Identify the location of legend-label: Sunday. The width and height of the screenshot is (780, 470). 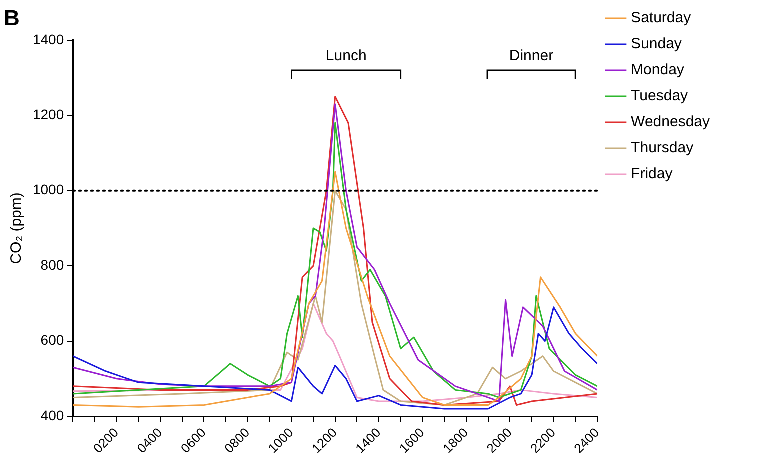
(656, 44).